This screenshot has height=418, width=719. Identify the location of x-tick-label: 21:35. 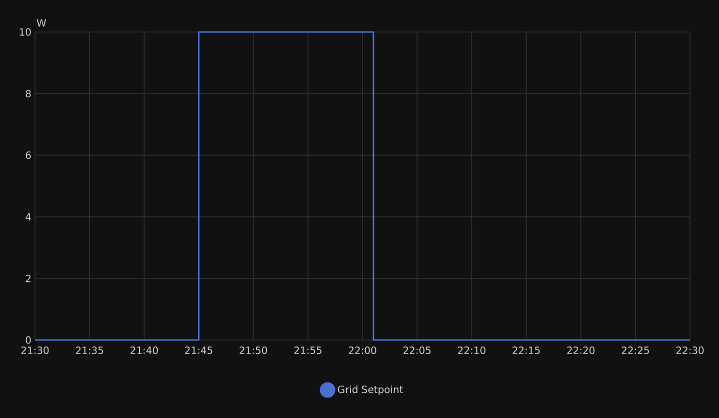
(90, 350).